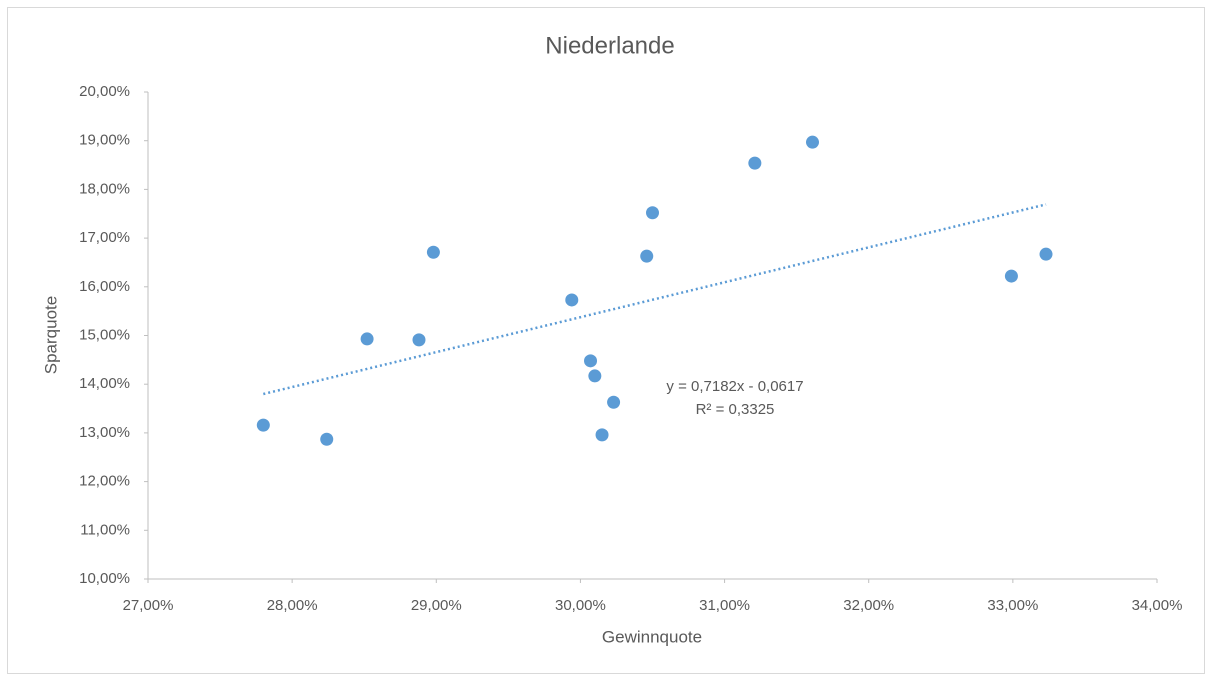  What do you see at coordinates (148, 605) in the screenshot?
I see `x-tick-label: 27,00%` at bounding box center [148, 605].